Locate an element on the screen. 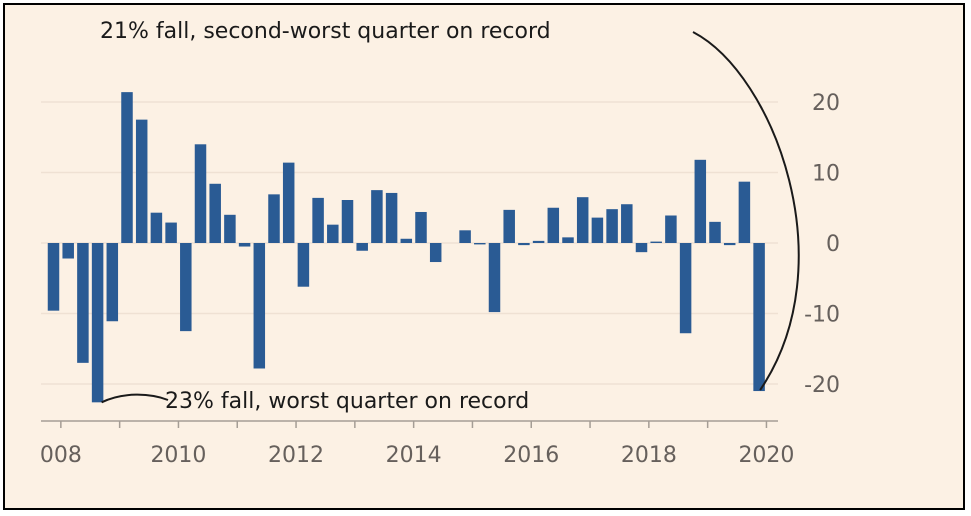  y-tick-label: 0 is located at coordinates (833, 244).